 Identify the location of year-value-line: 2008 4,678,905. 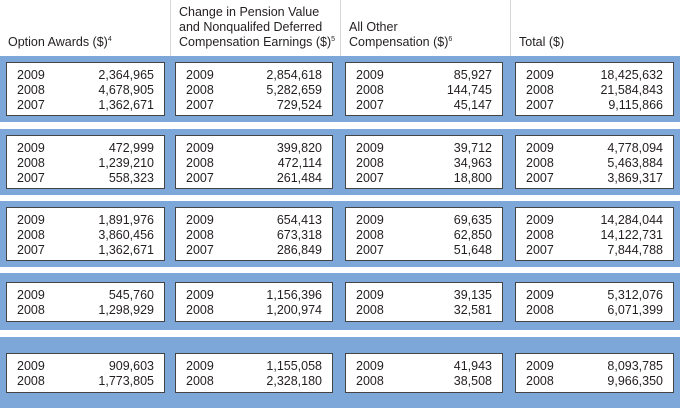
(85, 90).